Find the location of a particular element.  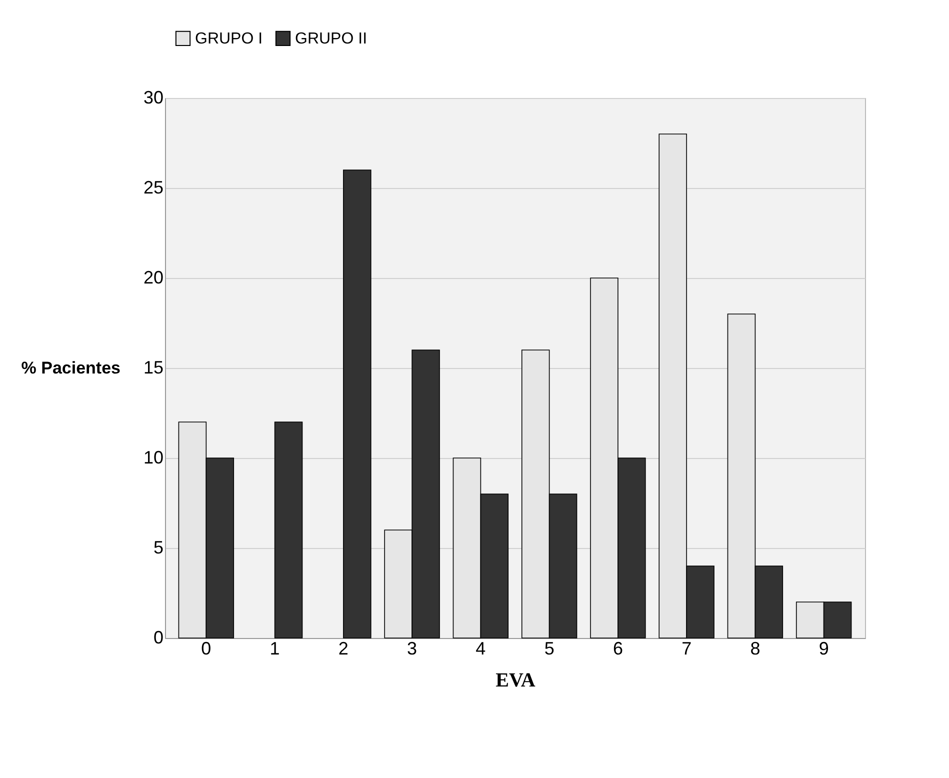

x-tick-label: 6 is located at coordinates (617, 648).